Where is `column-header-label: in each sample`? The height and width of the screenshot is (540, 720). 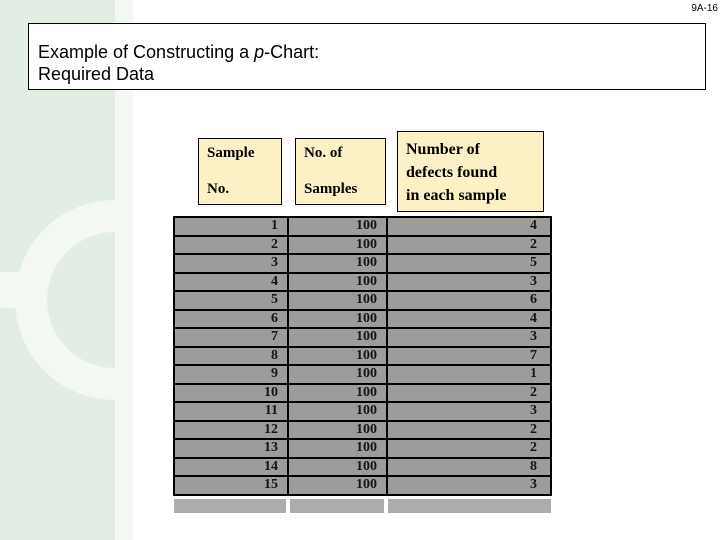 column-header-label: in each sample is located at coordinates (456, 195).